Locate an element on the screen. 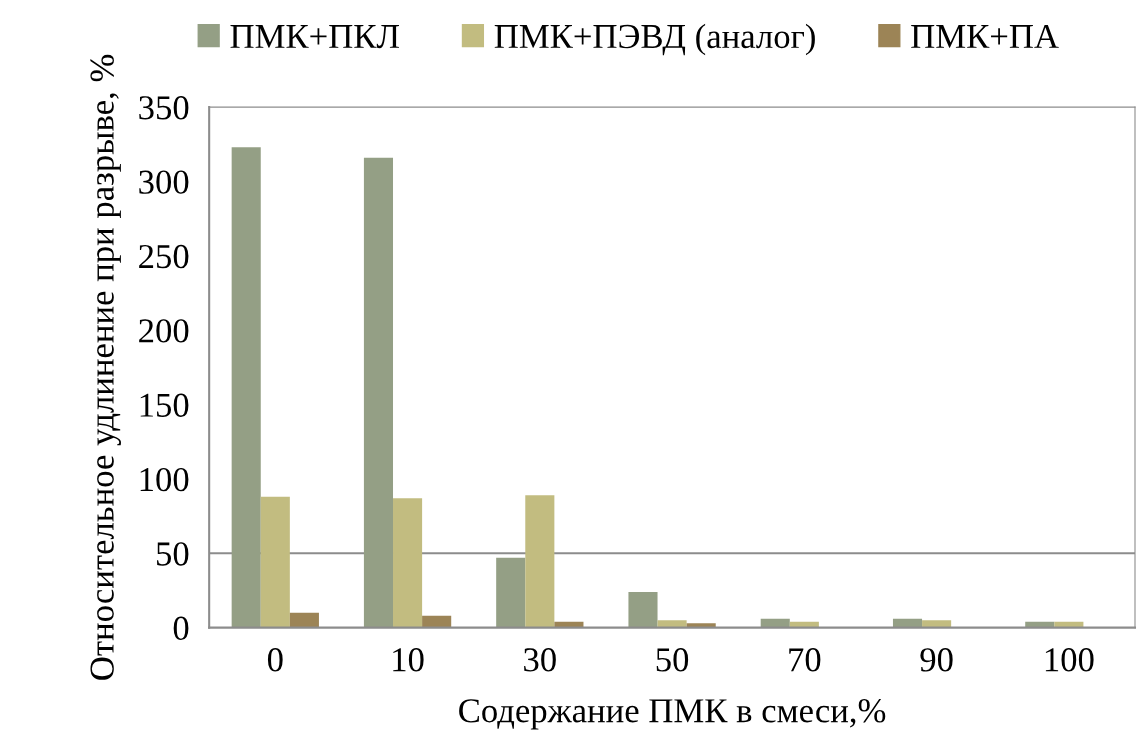 The image size is (1143, 749). x-tick-label: 90 is located at coordinates (936, 660).